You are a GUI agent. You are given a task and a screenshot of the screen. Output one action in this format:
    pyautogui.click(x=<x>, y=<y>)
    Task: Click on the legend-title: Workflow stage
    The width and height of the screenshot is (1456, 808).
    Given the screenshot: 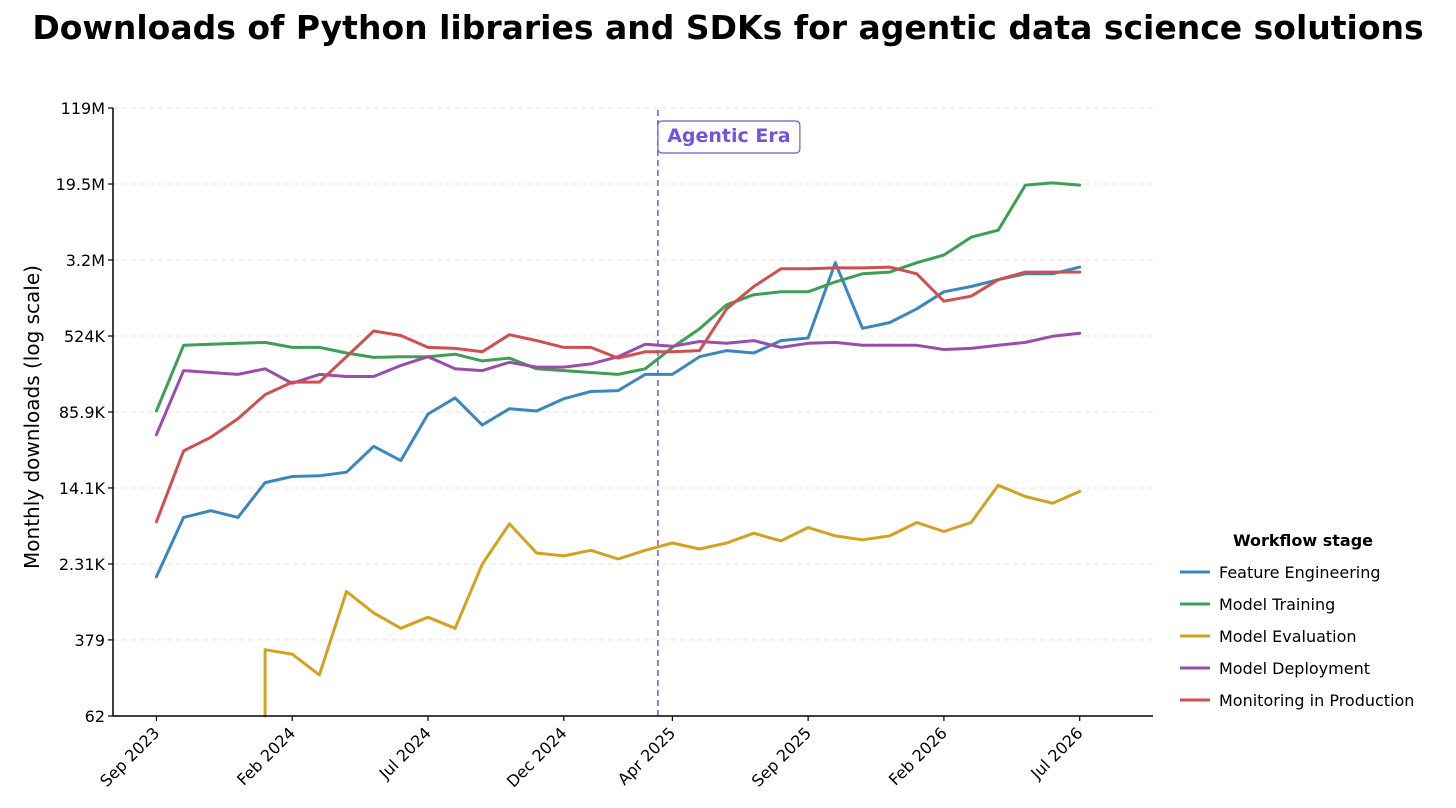 What is the action you would take?
    pyautogui.click(x=1303, y=540)
    